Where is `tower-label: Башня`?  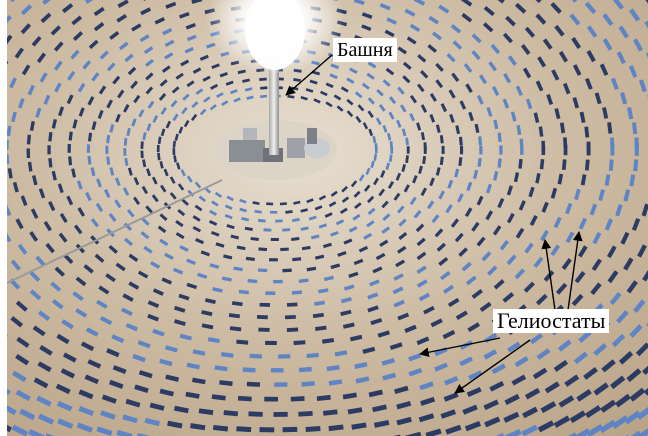
tower-label: Башня is located at coordinates (365, 50).